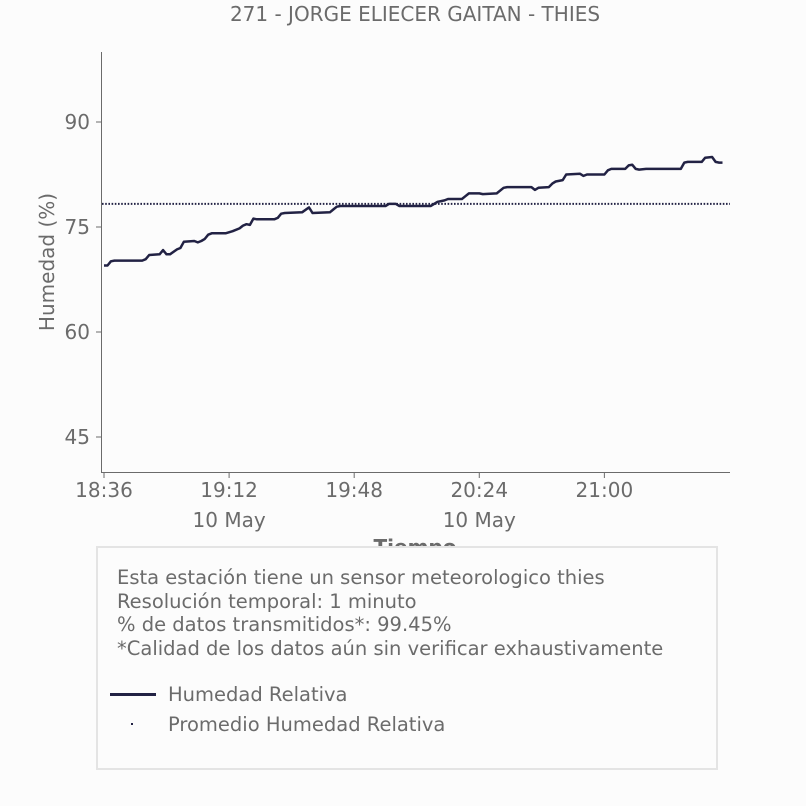  I want to click on y-tick-label: 75, so click(77, 227).